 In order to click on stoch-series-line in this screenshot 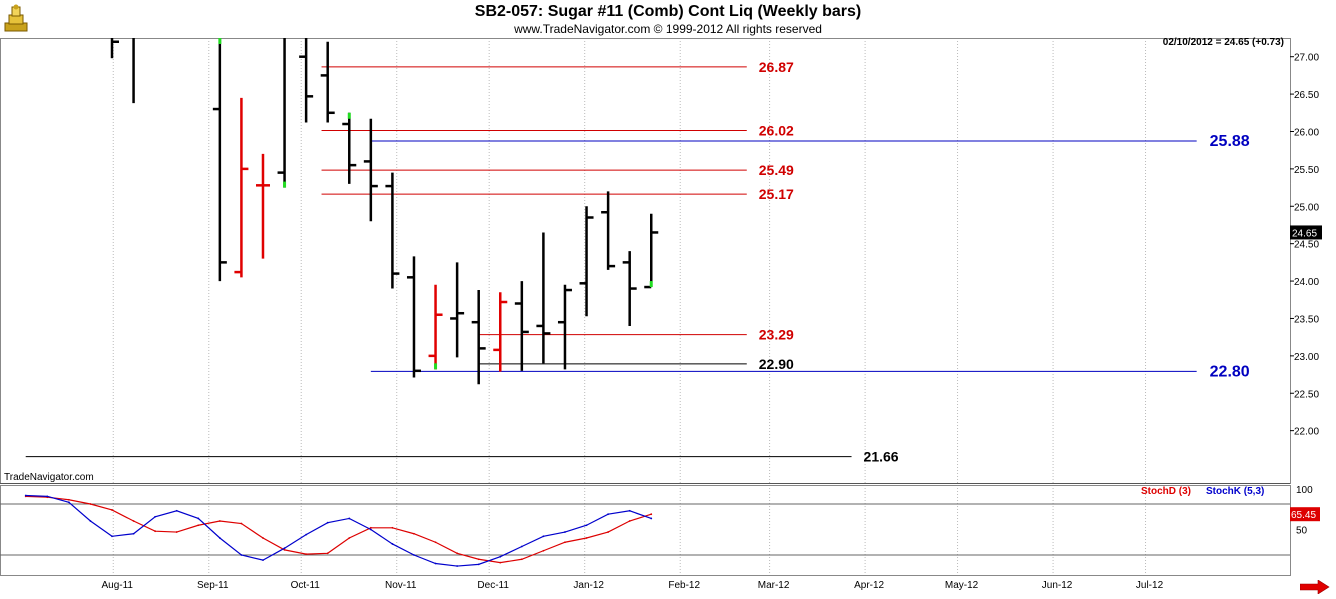, I will do `click(338, 530)`.